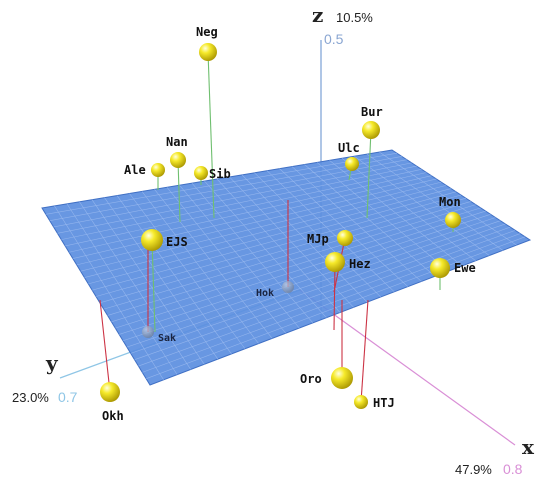 Image resolution: width=537 pixels, height=483 pixels. I want to click on x-axis-line, so click(407, 367).